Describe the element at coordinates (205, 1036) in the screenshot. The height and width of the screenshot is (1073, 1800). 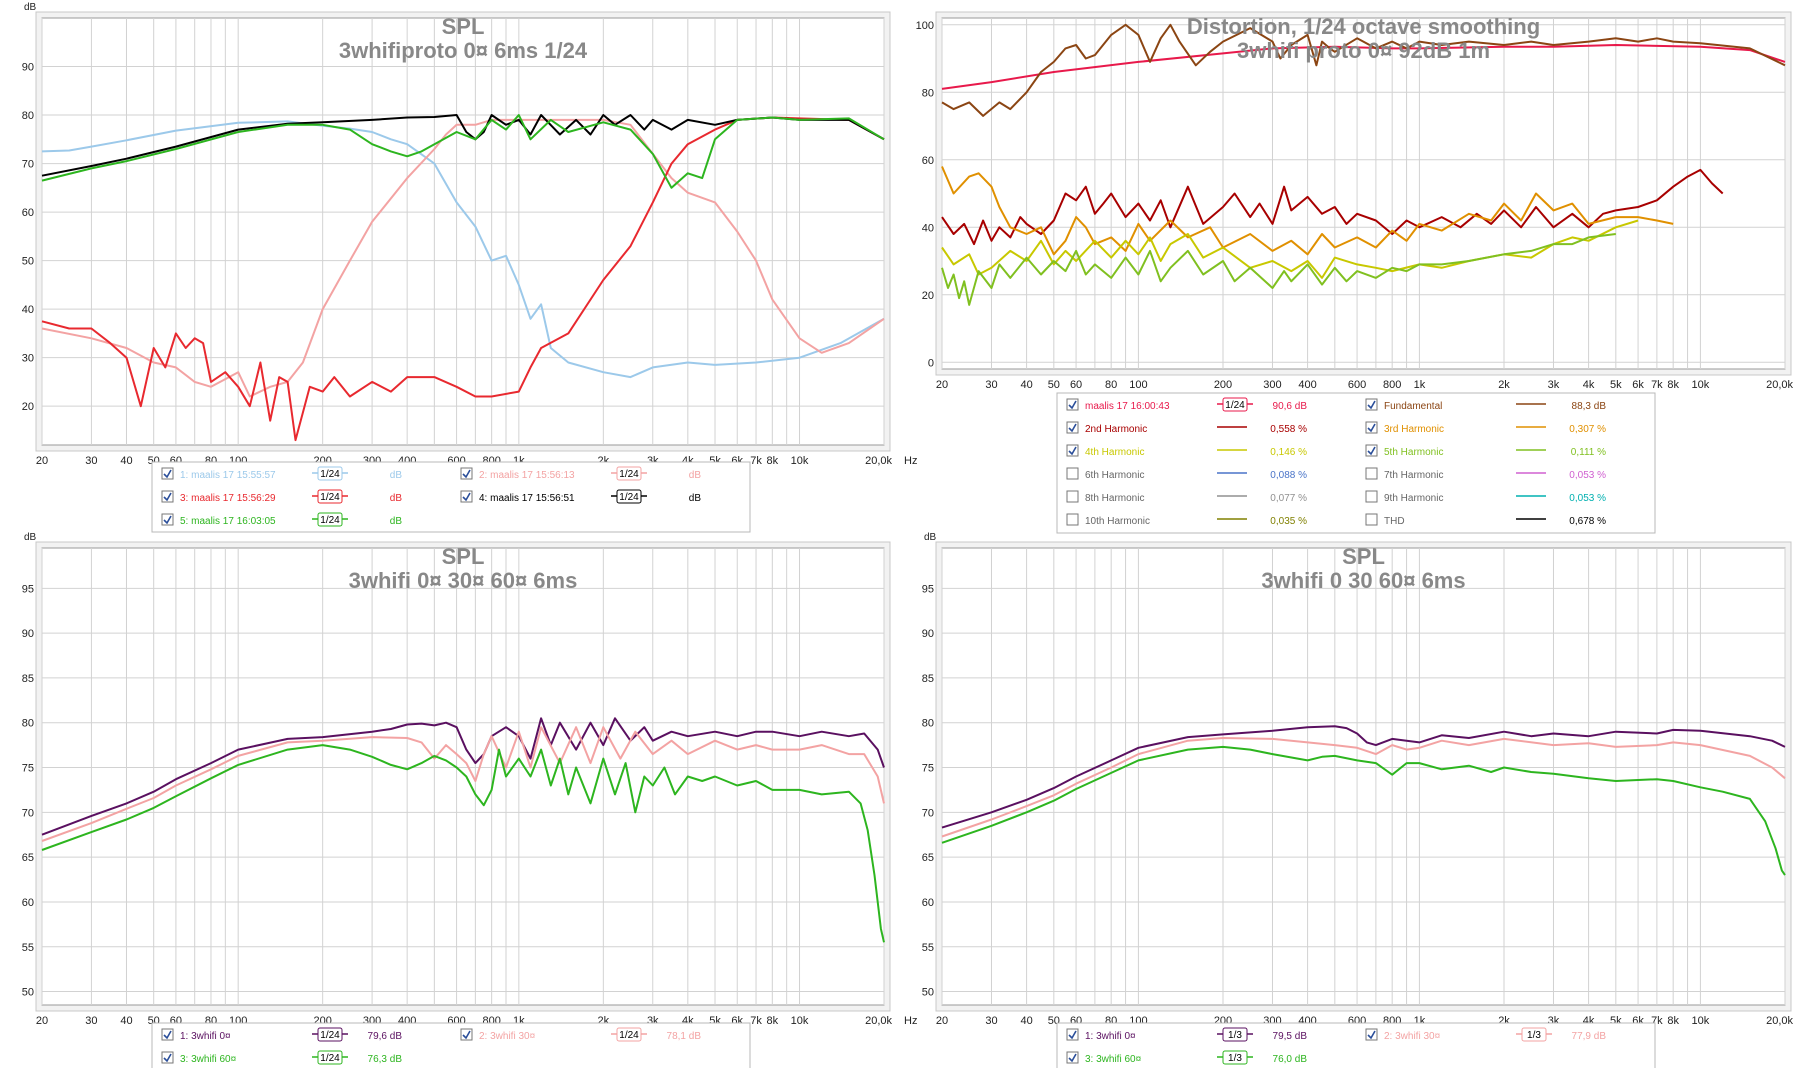
I see `legend-label: 1: 3whifi 0¤` at that location.